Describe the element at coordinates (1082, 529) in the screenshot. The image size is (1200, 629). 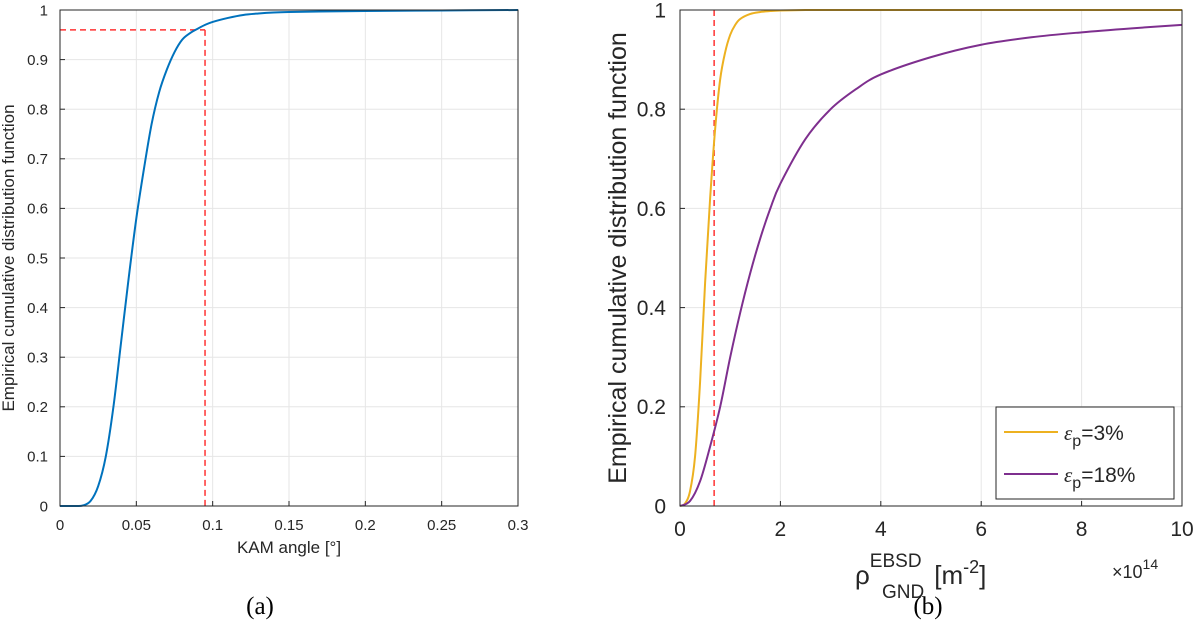
I see `x-tick-label: 8` at that location.